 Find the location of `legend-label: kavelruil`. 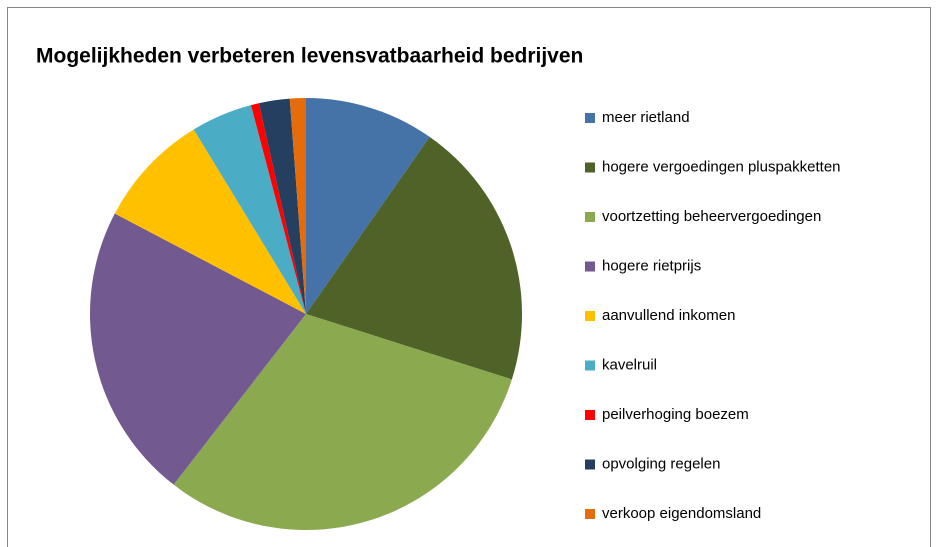

legend-label: kavelruil is located at coordinates (629, 364).